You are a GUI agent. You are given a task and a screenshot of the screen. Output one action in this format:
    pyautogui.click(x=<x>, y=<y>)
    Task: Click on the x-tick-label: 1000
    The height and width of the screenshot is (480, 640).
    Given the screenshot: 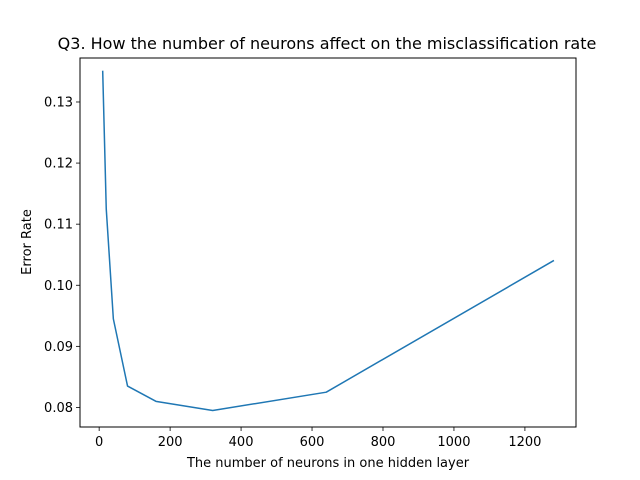 What is the action you would take?
    pyautogui.click(x=453, y=442)
    